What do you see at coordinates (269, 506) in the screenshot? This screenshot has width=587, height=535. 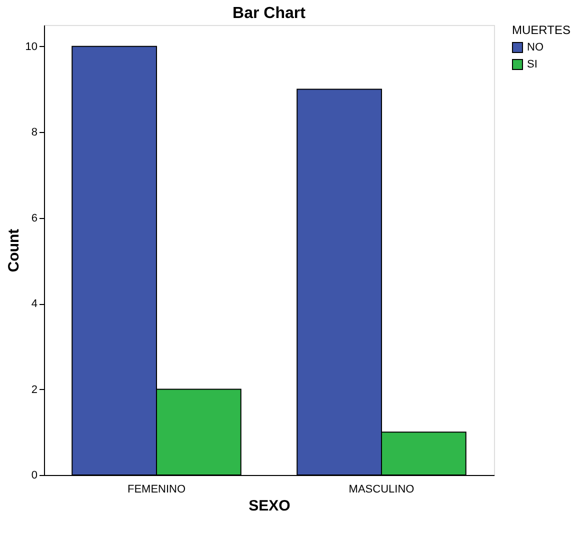 I see `x-axis-title: SEXO` at bounding box center [269, 506].